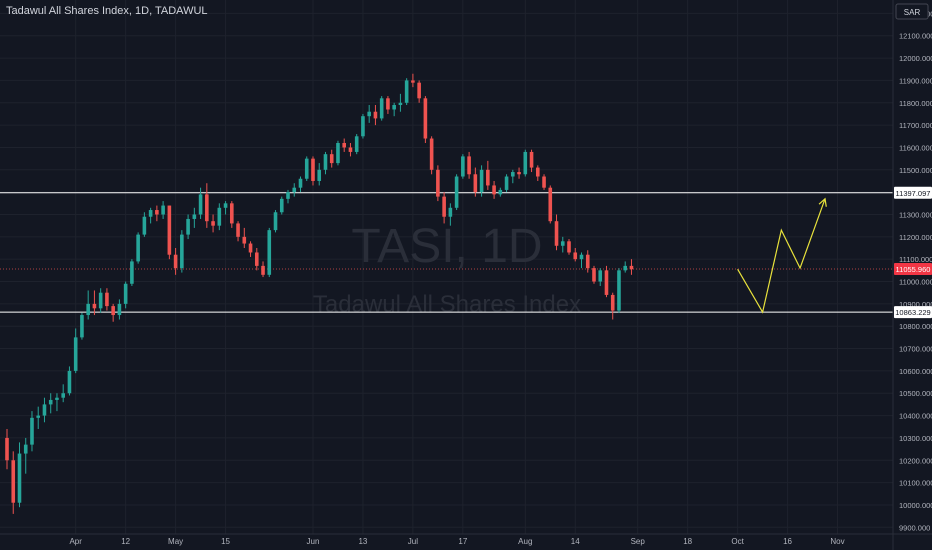 The image size is (932, 550). Describe the element at coordinates (912, 312) in the screenshot. I see `support-label: 10863.229` at that location.